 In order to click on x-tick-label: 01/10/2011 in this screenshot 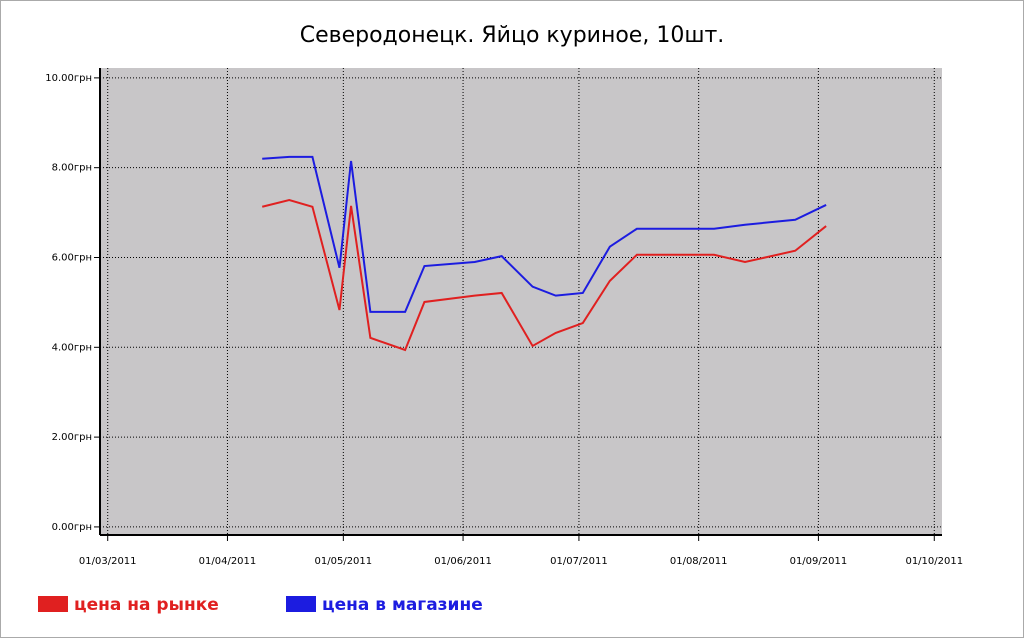, I will do `click(934, 561)`.